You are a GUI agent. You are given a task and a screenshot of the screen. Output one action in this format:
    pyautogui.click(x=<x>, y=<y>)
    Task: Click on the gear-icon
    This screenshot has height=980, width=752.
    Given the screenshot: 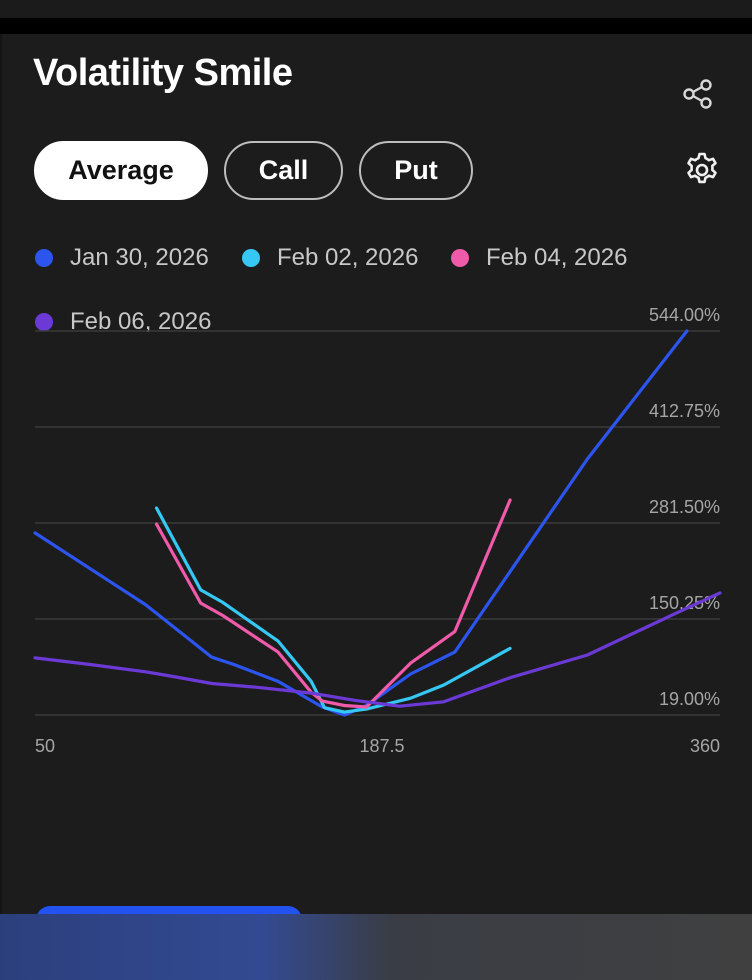 What is the action you would take?
    pyautogui.click(x=702, y=168)
    